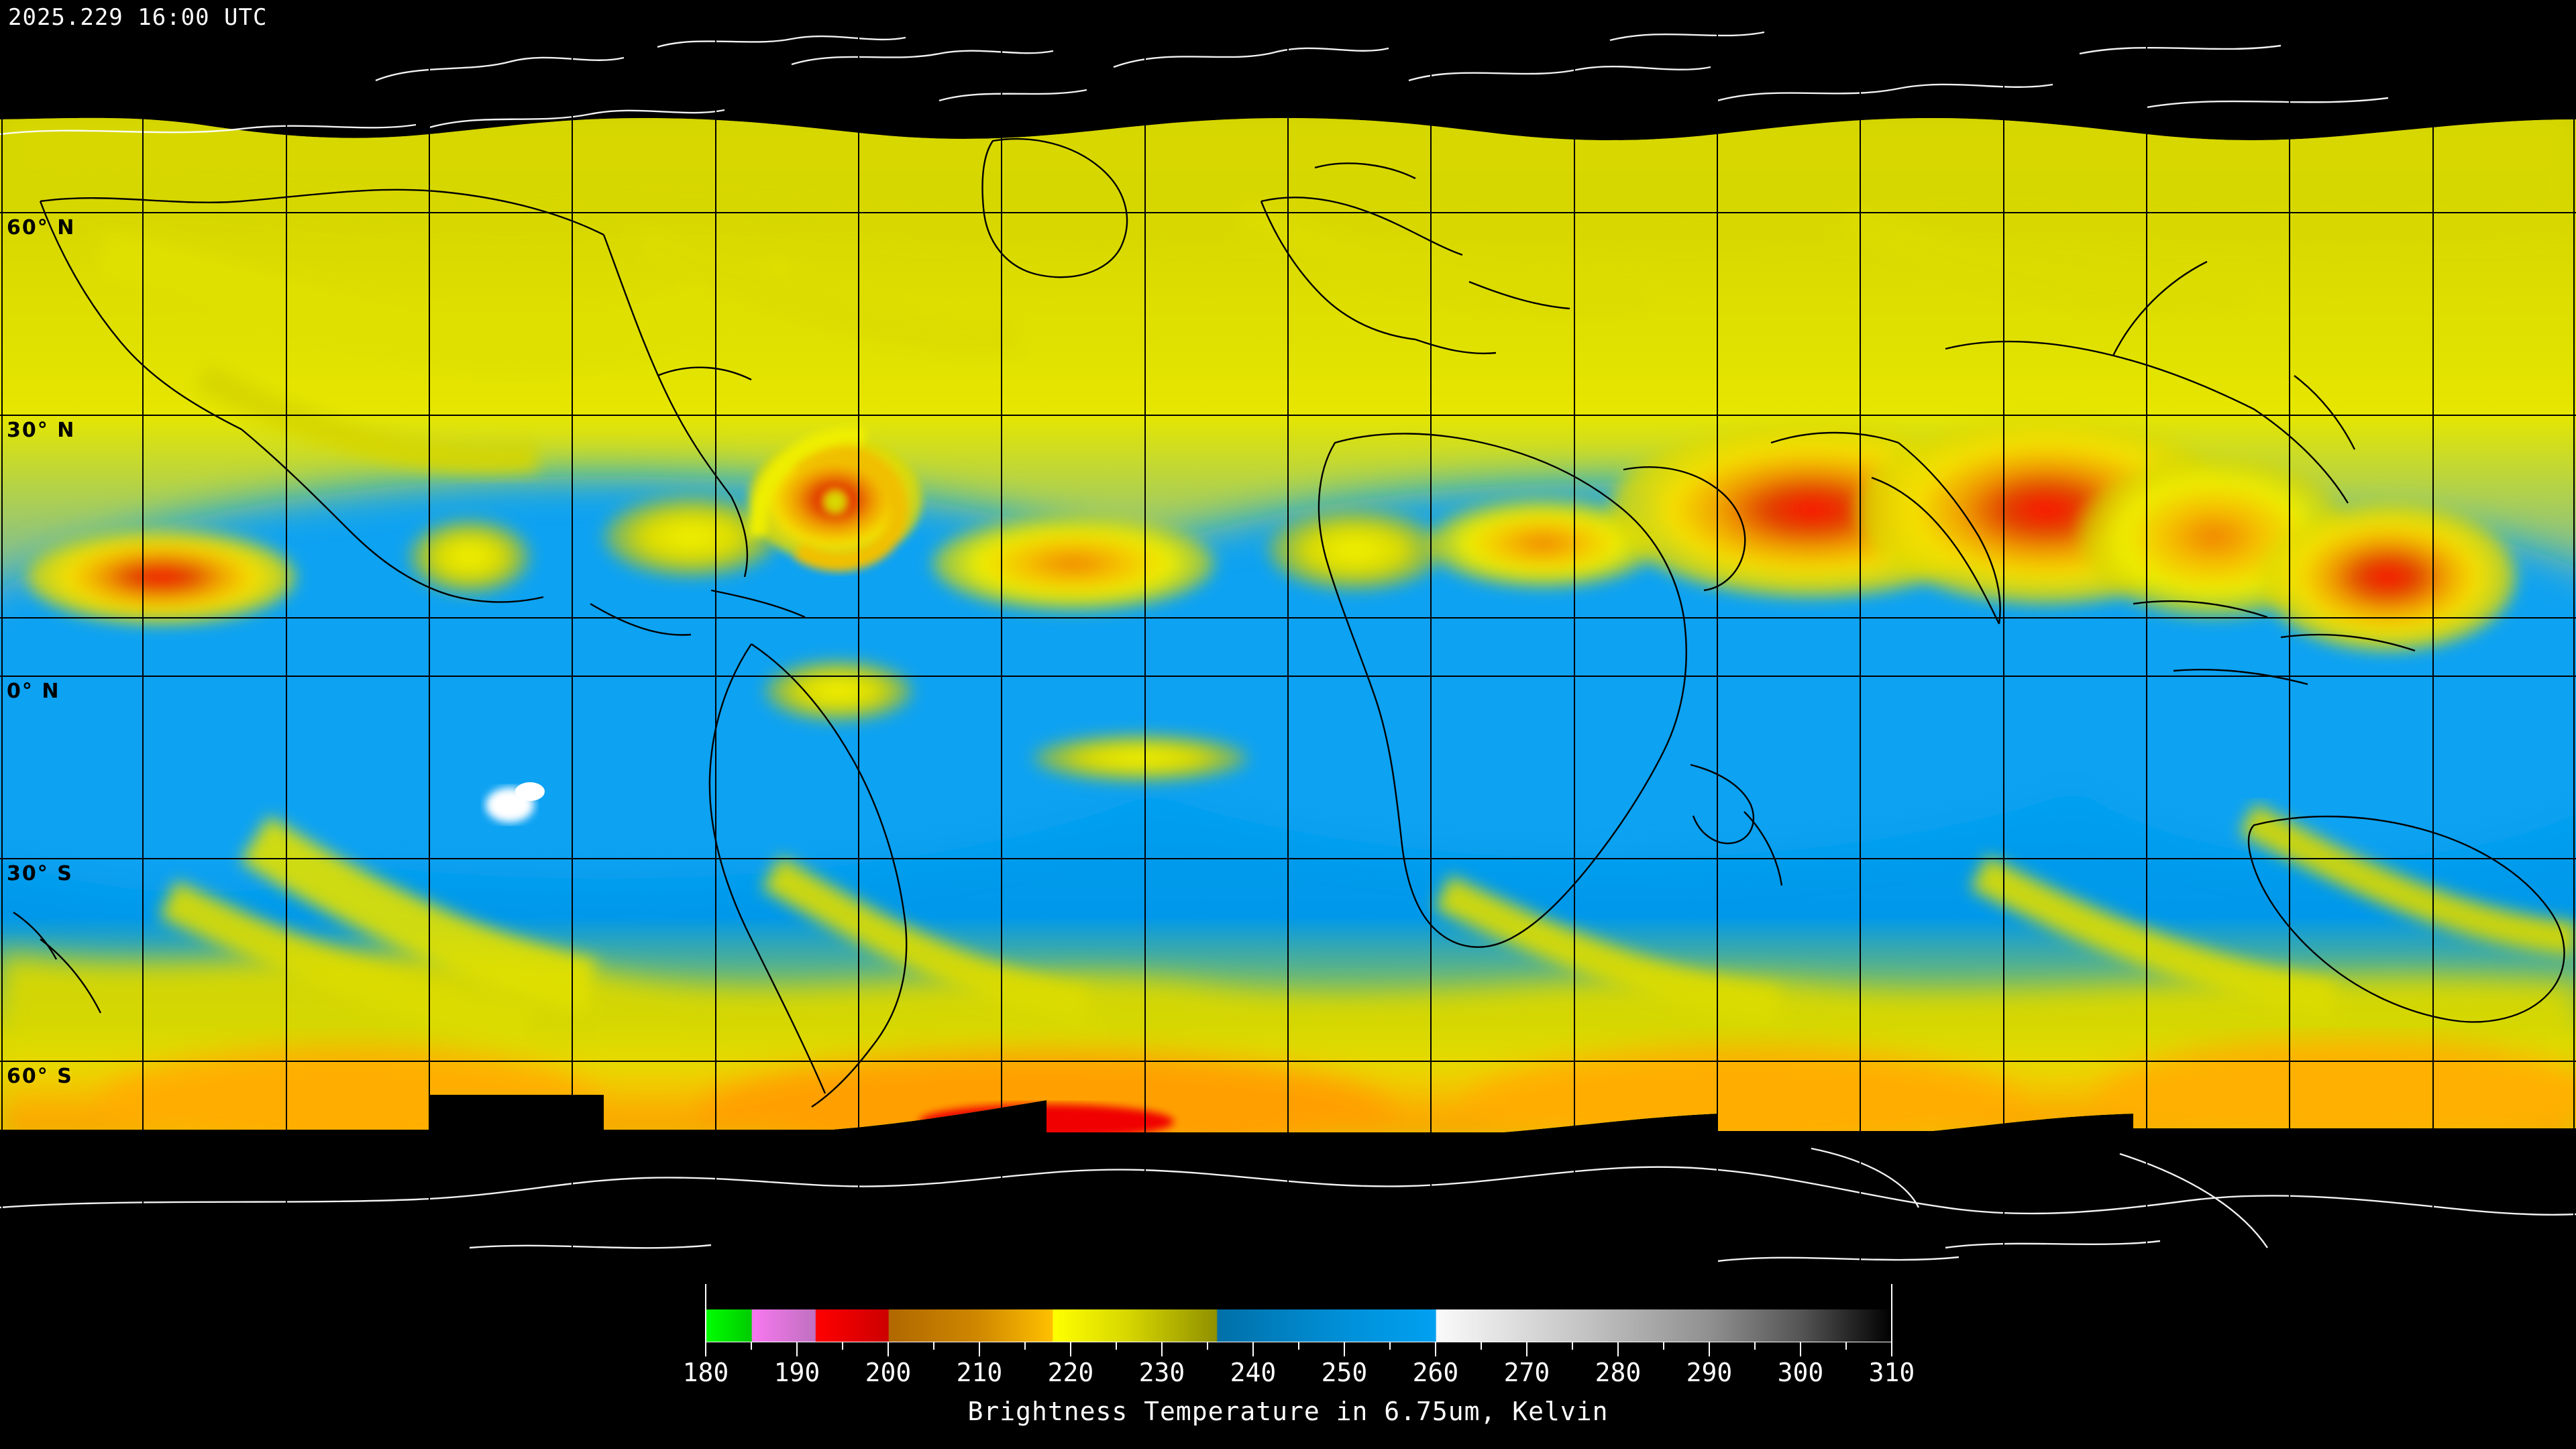  Describe the element at coordinates (1891, 1372) in the screenshot. I see `colorbar-label-310: 310` at that location.